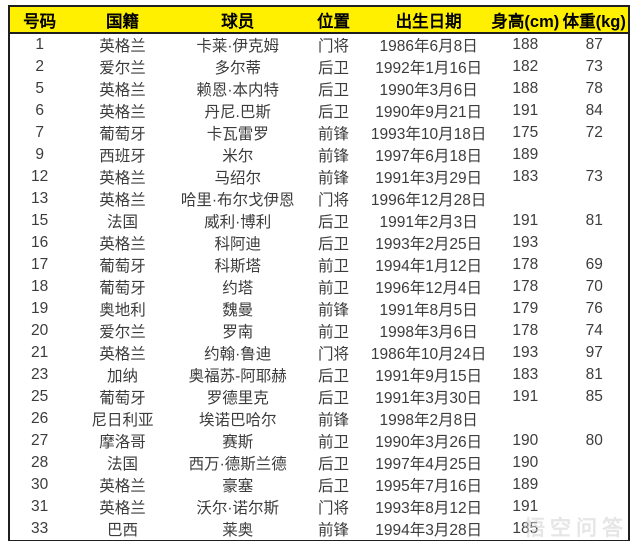  I want to click on cell-weight: 81, so click(594, 220).